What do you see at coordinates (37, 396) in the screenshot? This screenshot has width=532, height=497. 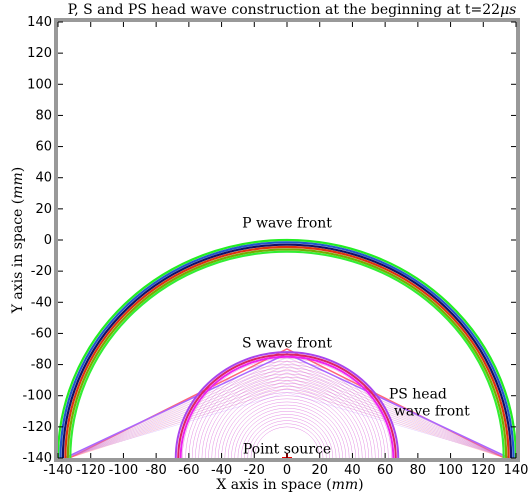 I see `y-tick-label-2: -100` at bounding box center [37, 396].